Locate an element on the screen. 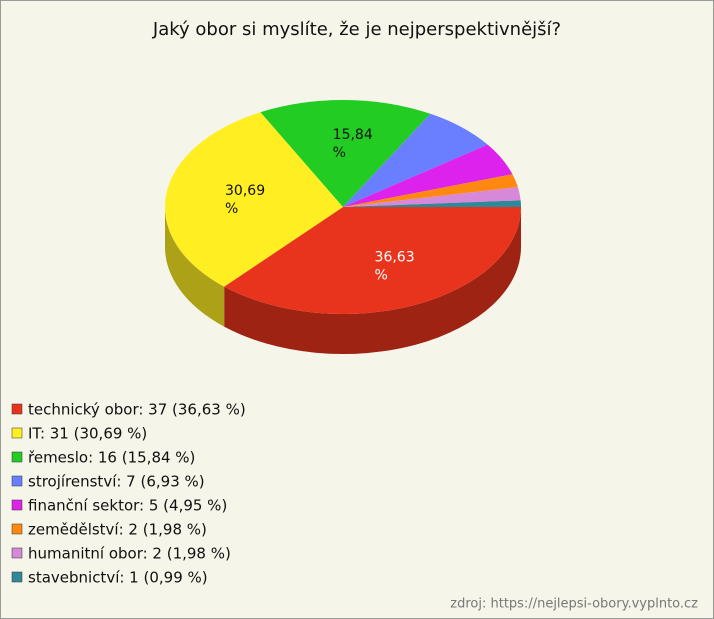 The width and height of the screenshot is (714, 619). legend-label: technický obor: 37 (36,63 %) is located at coordinates (137, 410).